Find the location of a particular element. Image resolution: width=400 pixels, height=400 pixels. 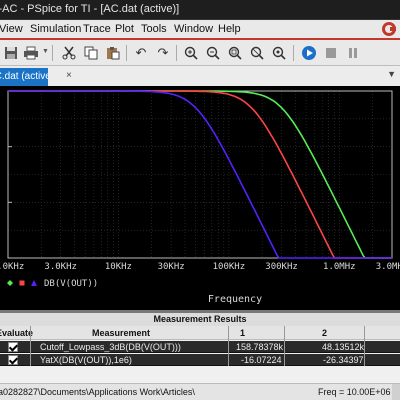

run-icon is located at coordinates (309, 53).